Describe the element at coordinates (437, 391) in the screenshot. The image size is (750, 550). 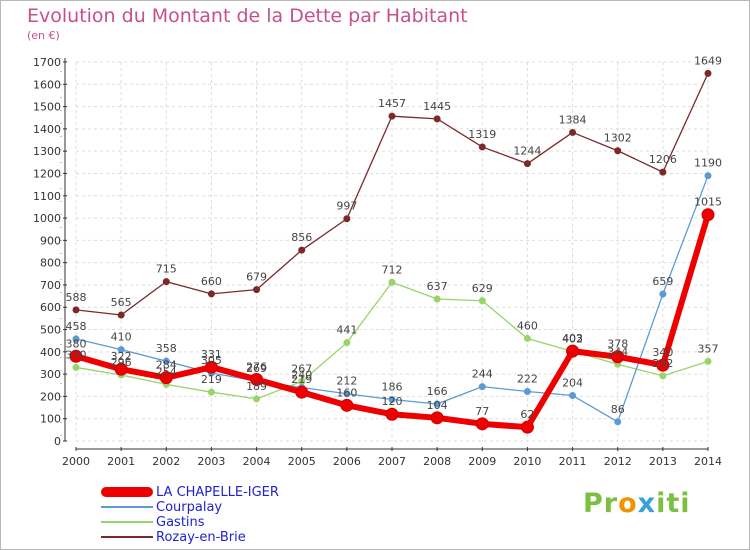
I see `data-label: 166` at that location.